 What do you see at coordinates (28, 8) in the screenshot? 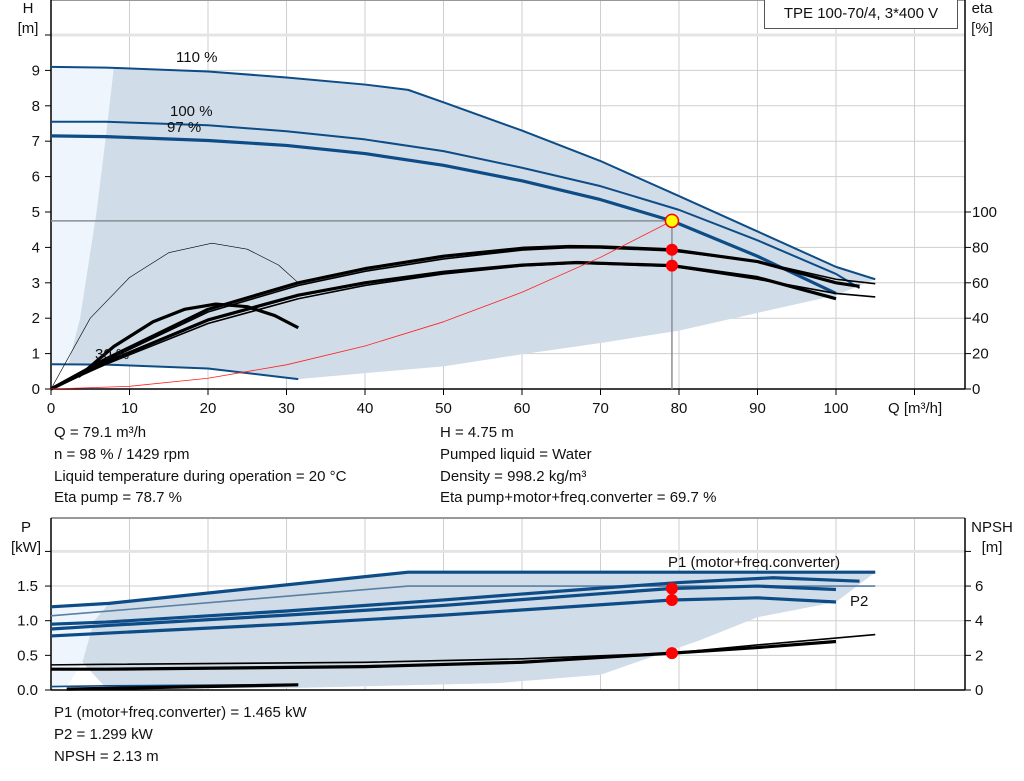
I see `y-axis-label: H` at bounding box center [28, 8].